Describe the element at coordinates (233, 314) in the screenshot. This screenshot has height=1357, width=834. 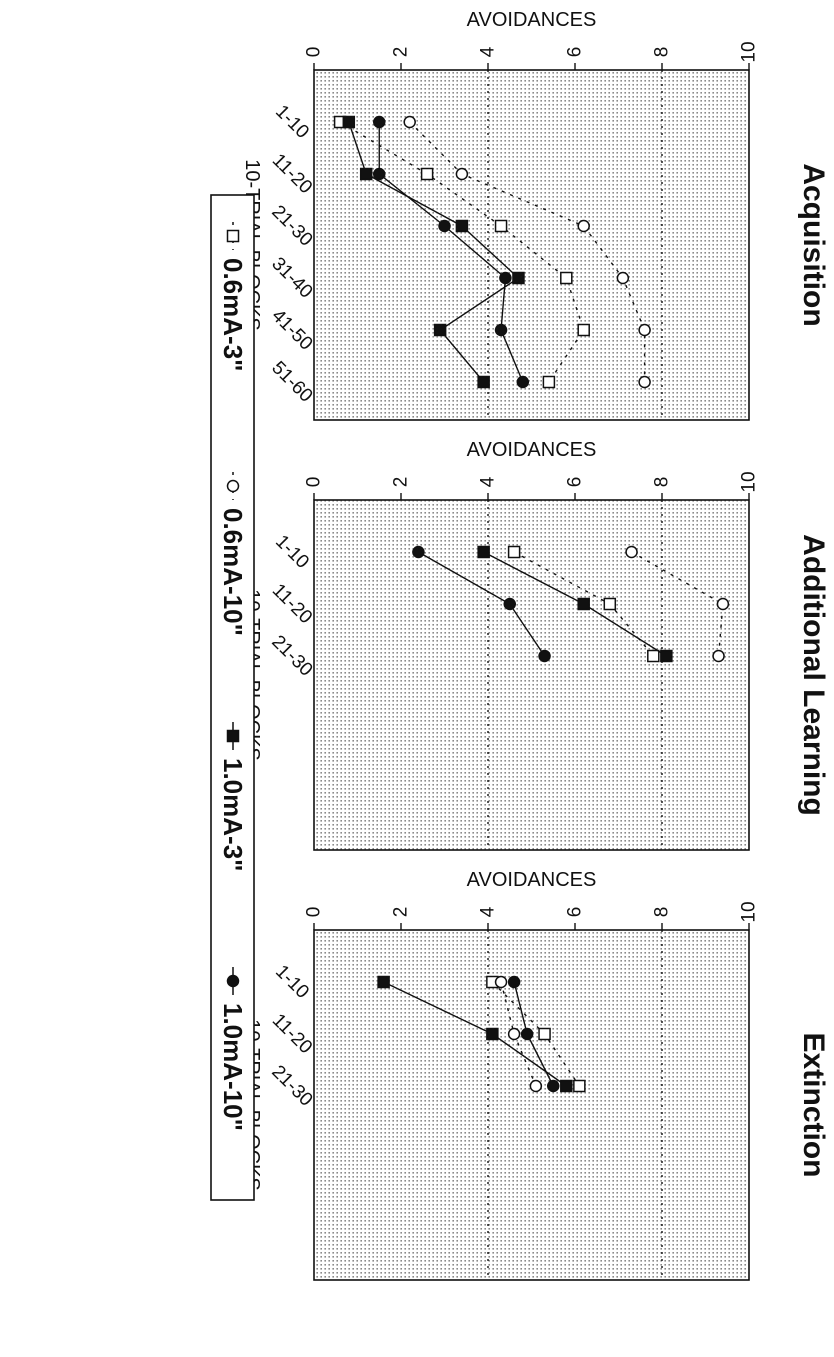
I see `legend-label: 0.6mA-3"` at that location.